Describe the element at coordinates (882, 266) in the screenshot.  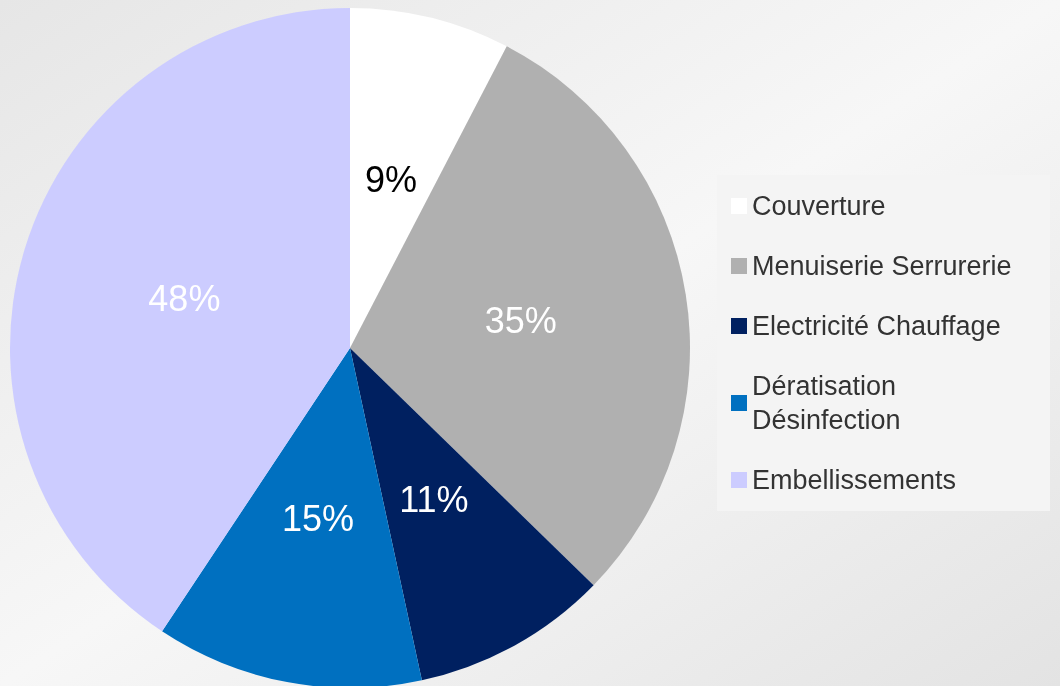
I see `legend-label: Menuiserie Serrurerie` at that location.